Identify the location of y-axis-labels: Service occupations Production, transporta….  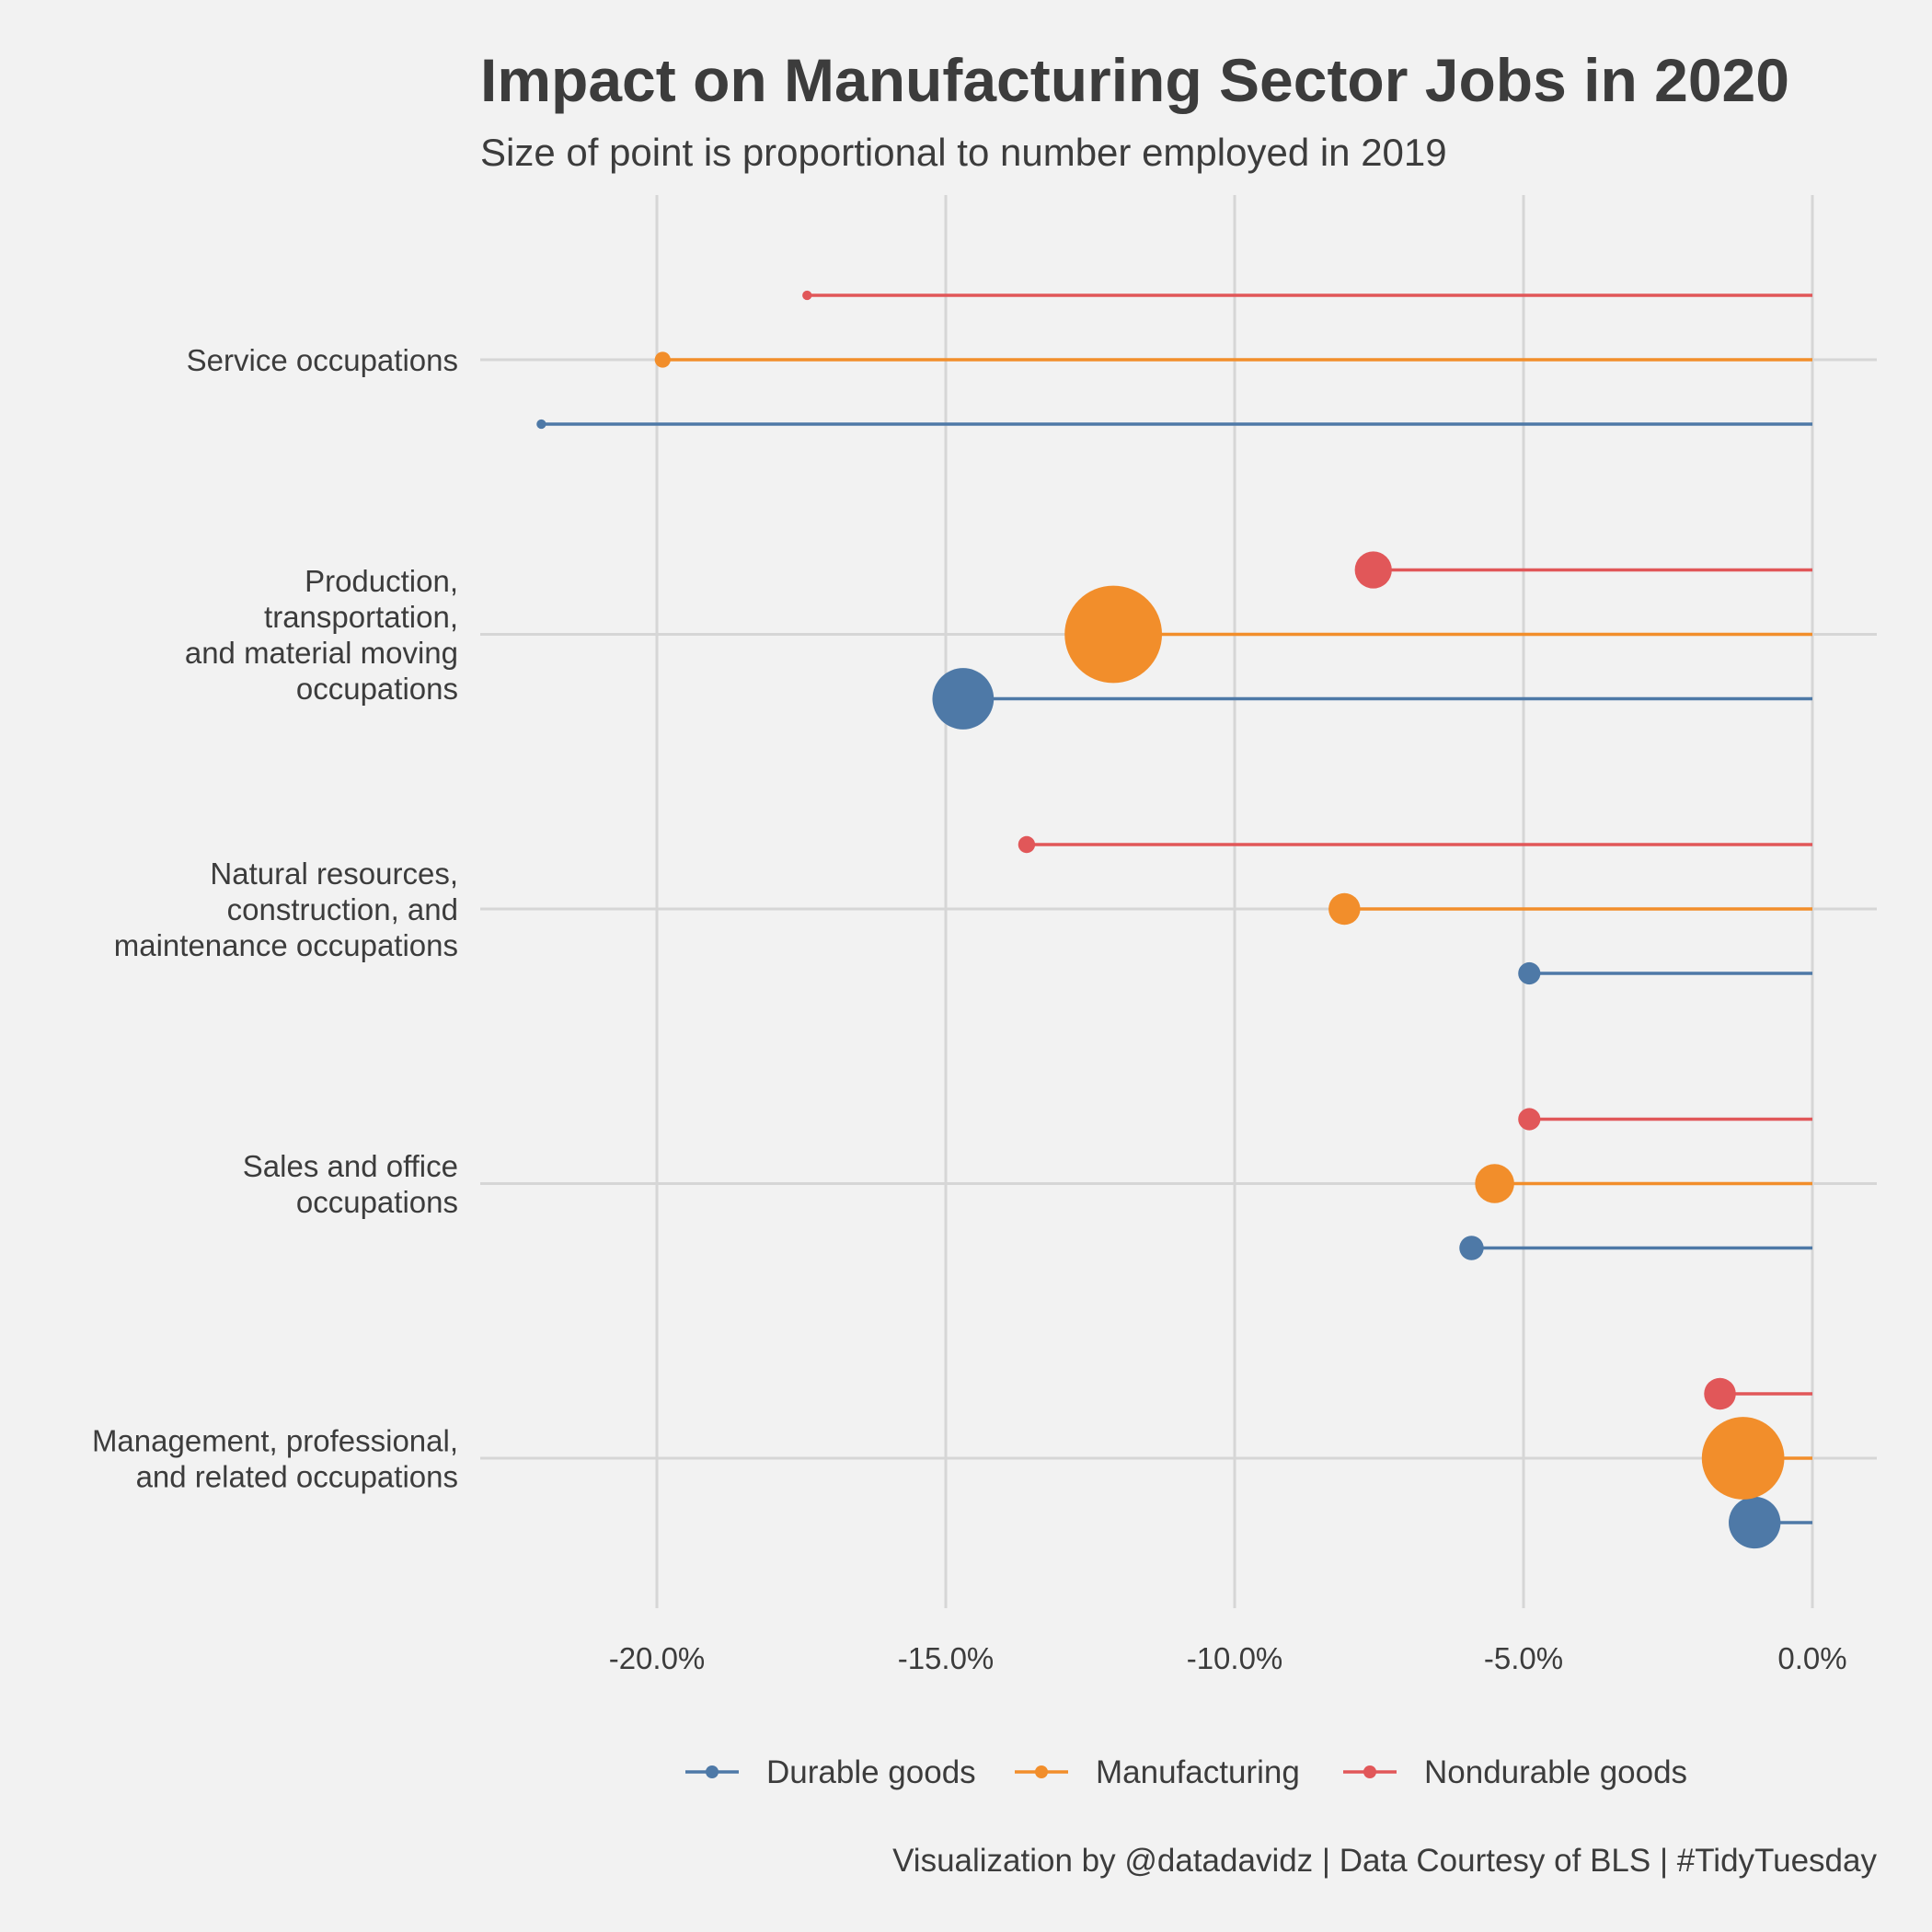
(275, 918).